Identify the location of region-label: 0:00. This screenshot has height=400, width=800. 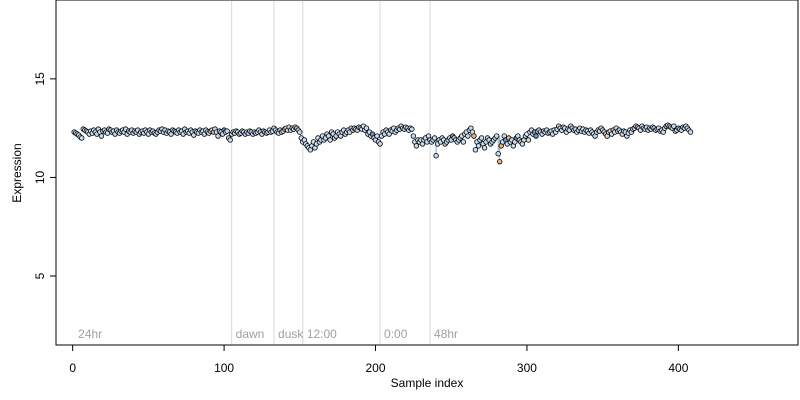
(396, 334).